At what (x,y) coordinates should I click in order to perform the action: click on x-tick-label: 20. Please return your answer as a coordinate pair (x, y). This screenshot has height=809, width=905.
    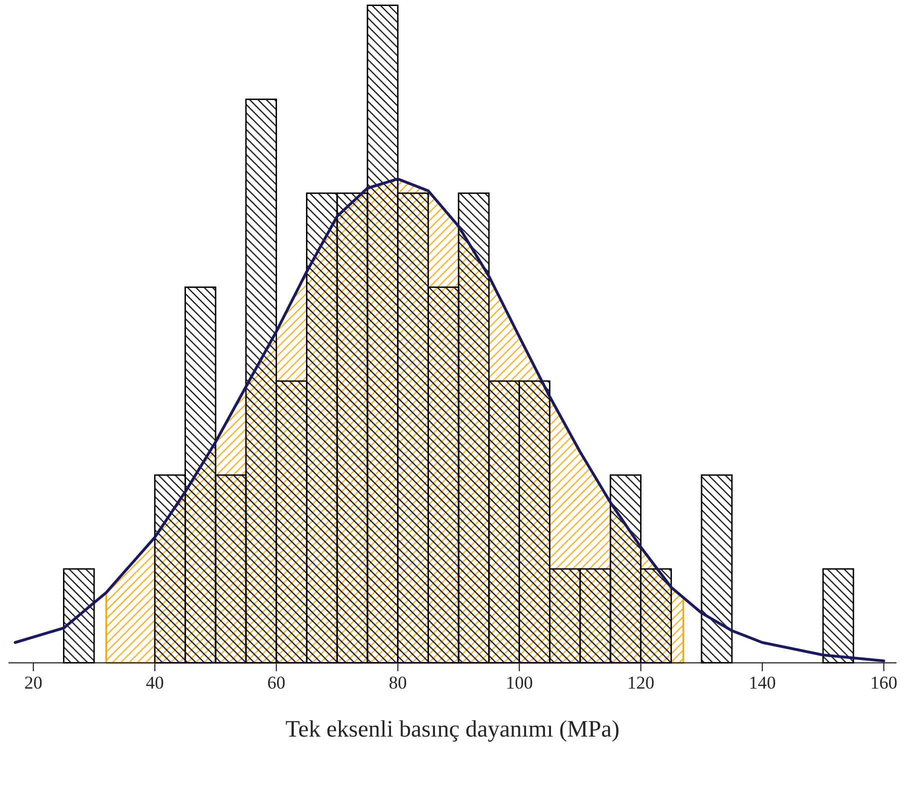
    Looking at the image, I should click on (33, 682).